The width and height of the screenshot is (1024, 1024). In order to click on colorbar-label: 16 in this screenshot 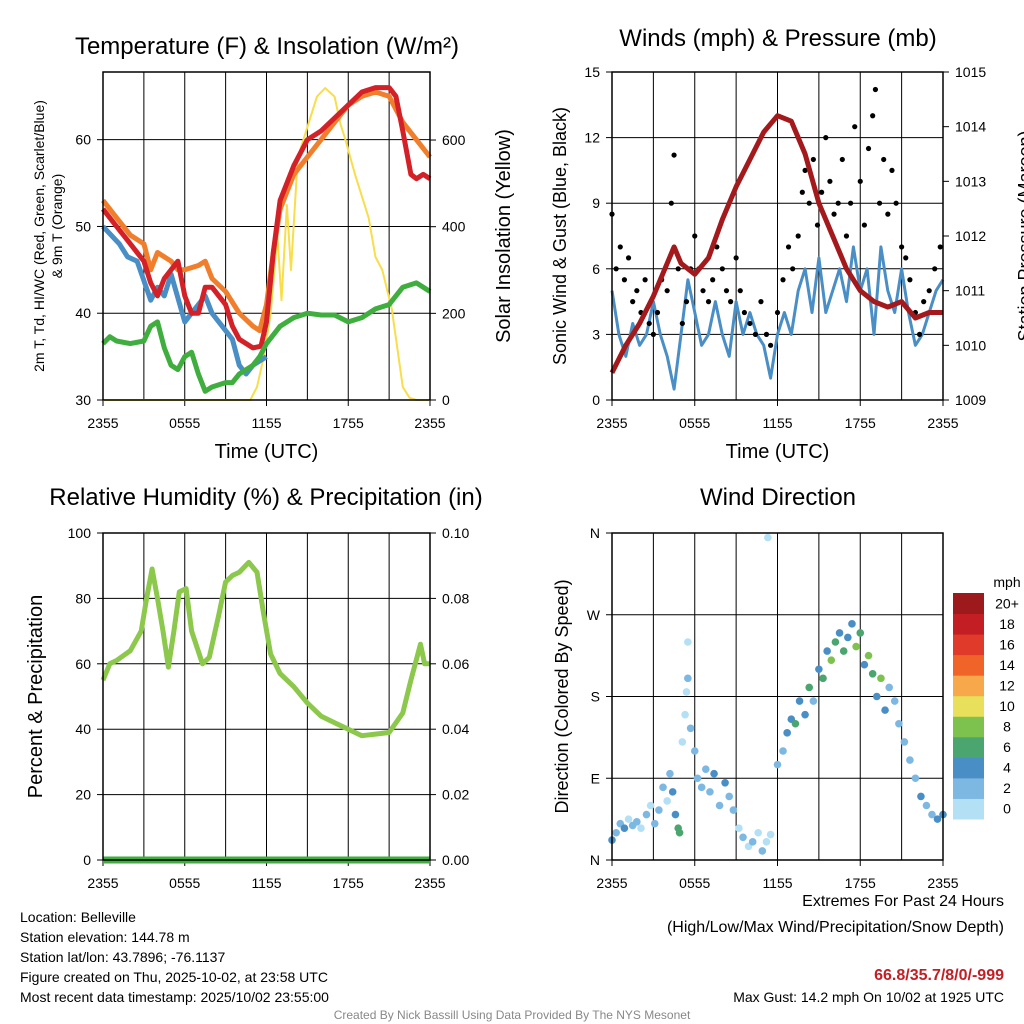, I will do `click(1007, 644)`.